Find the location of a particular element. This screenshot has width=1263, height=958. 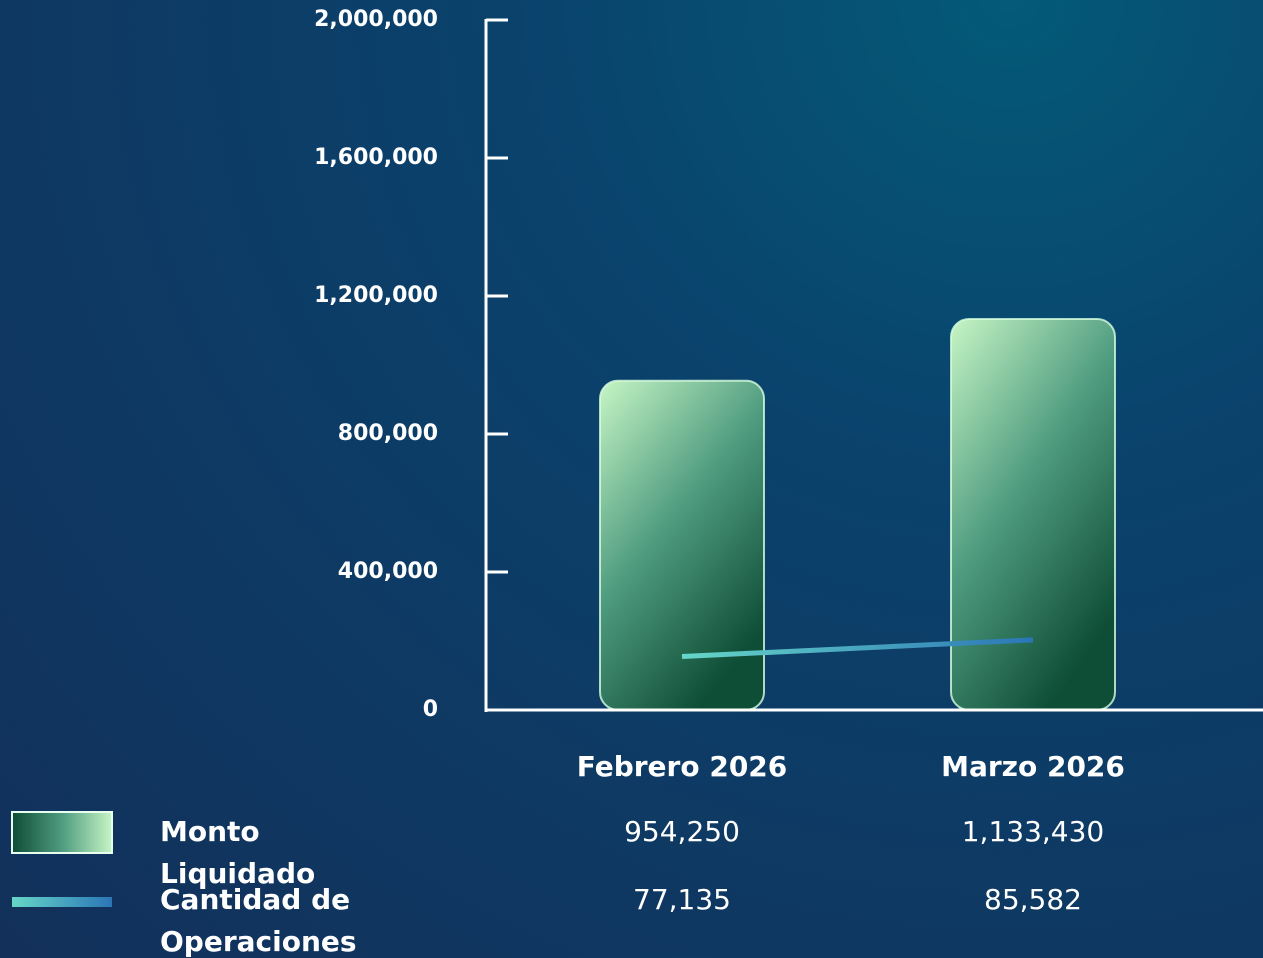

x-tick-label: Marzo 2026 is located at coordinates (1033, 766).